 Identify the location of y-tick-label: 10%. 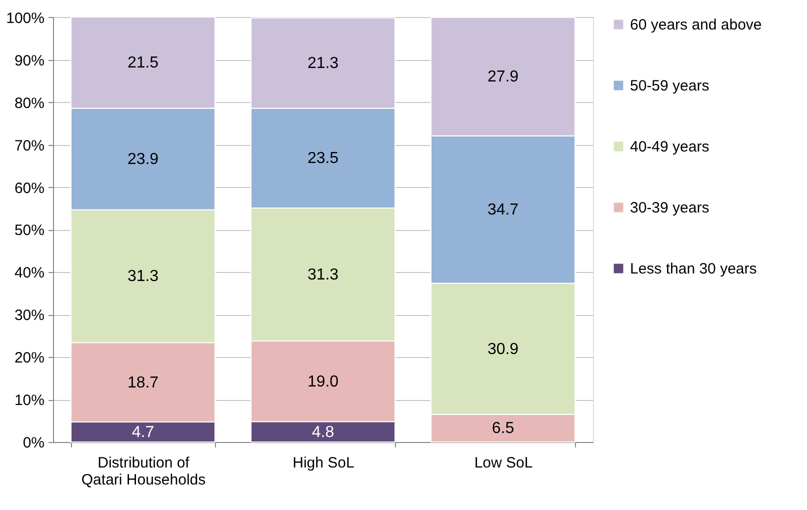
(29, 401).